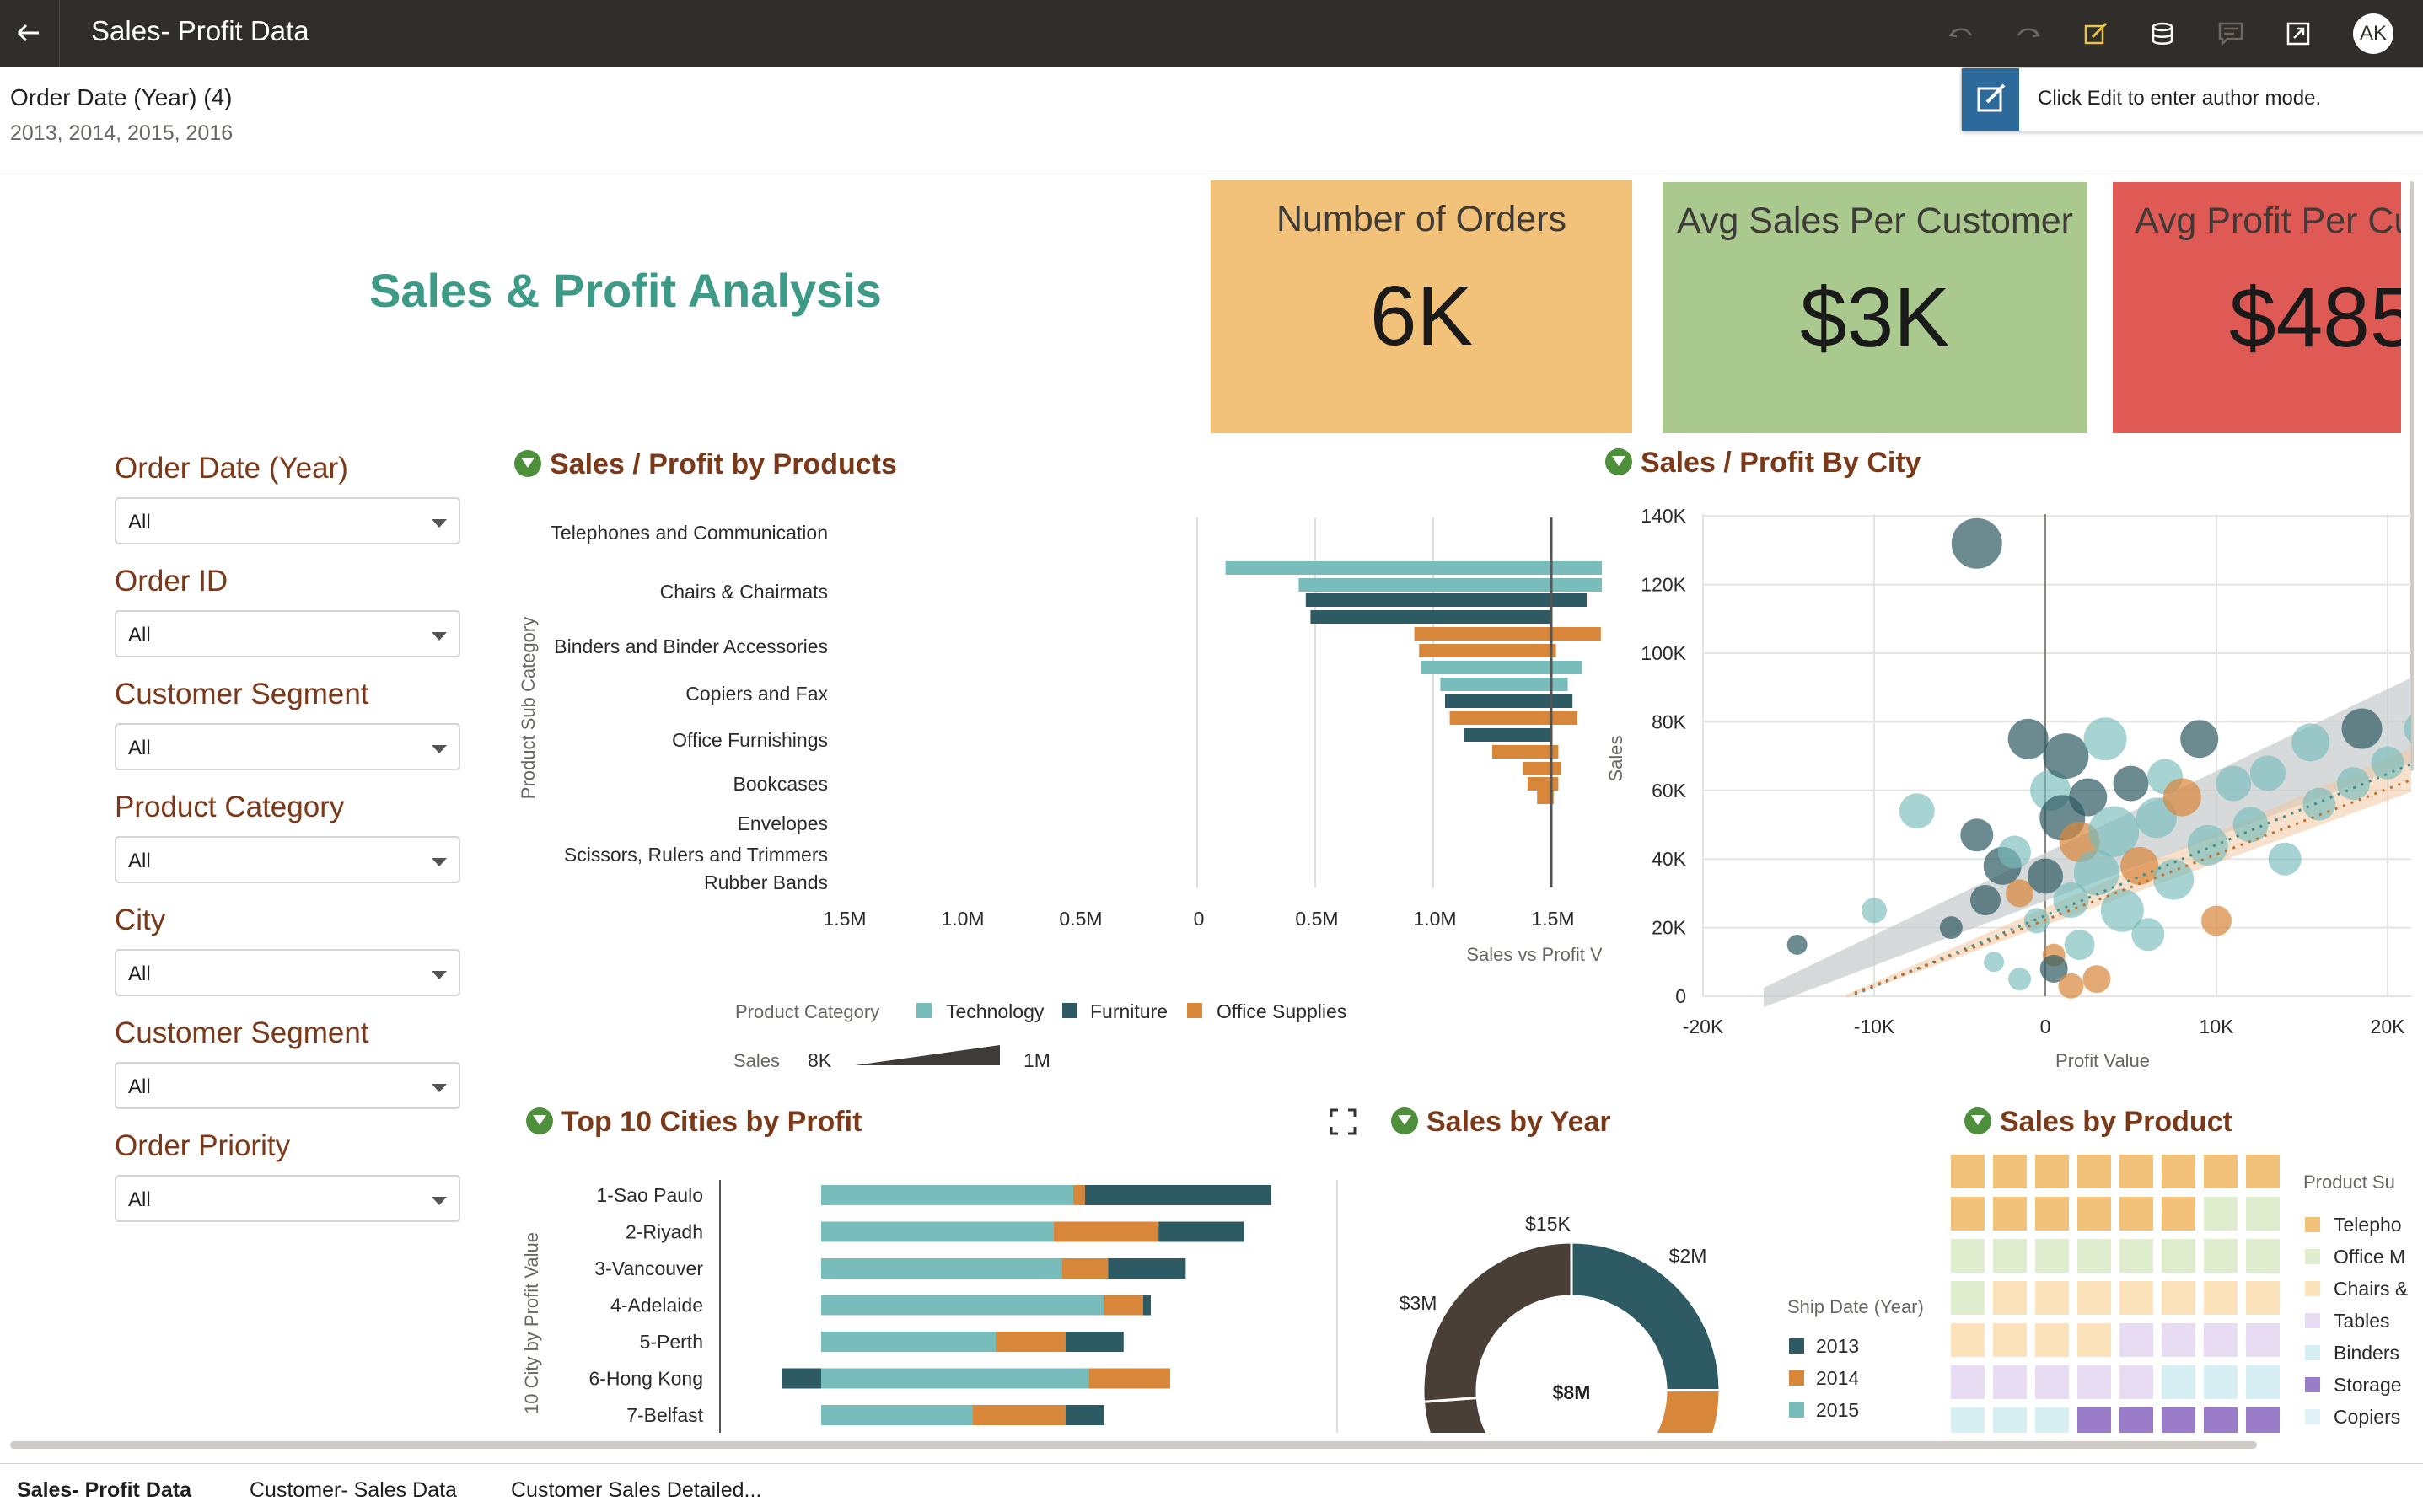 Image resolution: width=2423 pixels, height=1512 pixels. I want to click on donut-slice, so click(1688, 1410).